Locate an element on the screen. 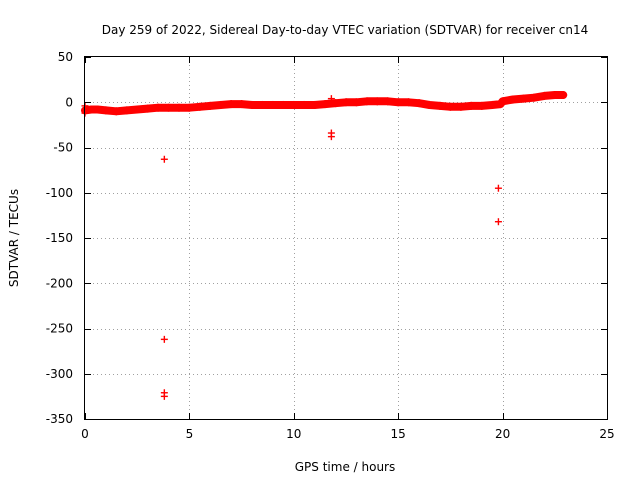 The width and height of the screenshot is (640, 480). y-tick-label: -150 is located at coordinates (59, 238).